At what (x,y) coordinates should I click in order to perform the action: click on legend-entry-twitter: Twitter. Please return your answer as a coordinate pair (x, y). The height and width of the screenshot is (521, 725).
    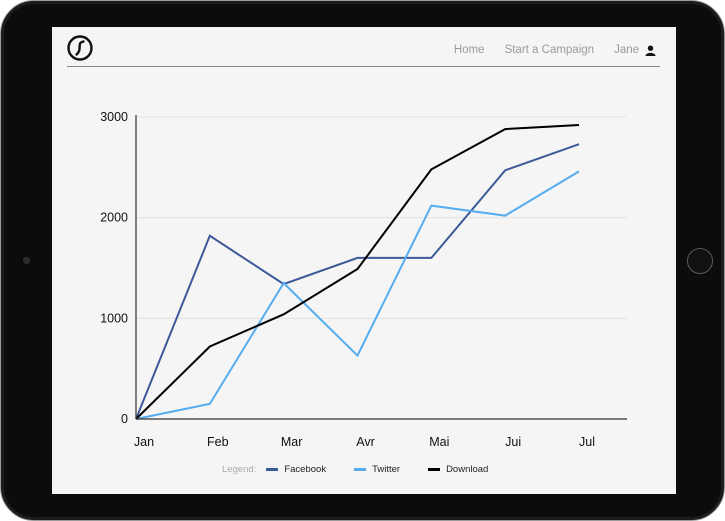
    Looking at the image, I should click on (377, 469).